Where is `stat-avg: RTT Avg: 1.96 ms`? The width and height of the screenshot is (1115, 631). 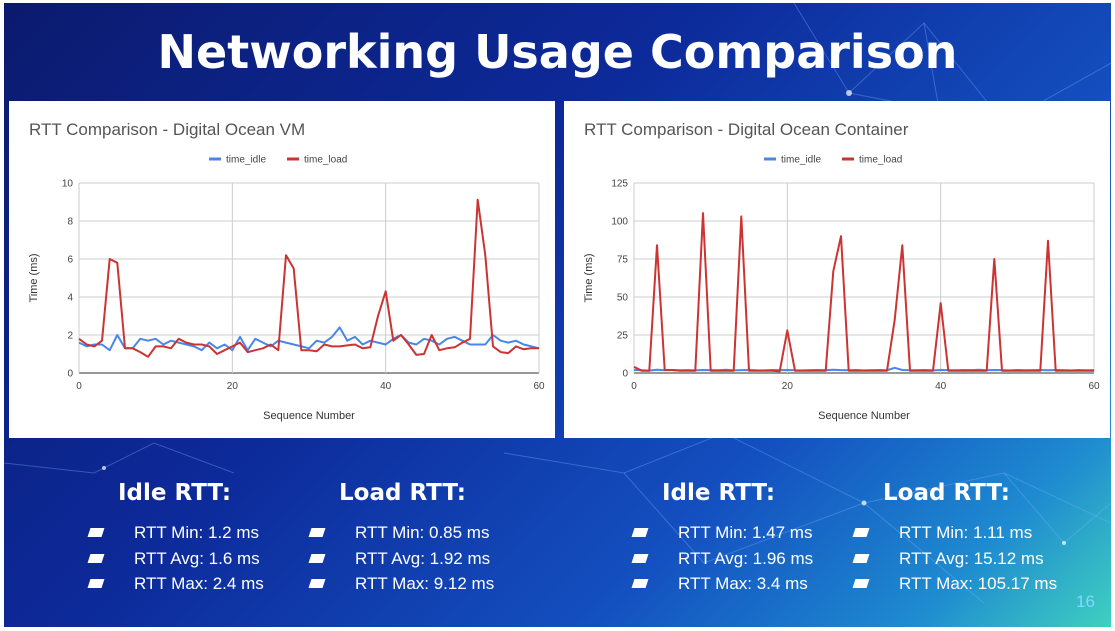
stat-avg: RTT Avg: 1.96 ms is located at coordinates (746, 558).